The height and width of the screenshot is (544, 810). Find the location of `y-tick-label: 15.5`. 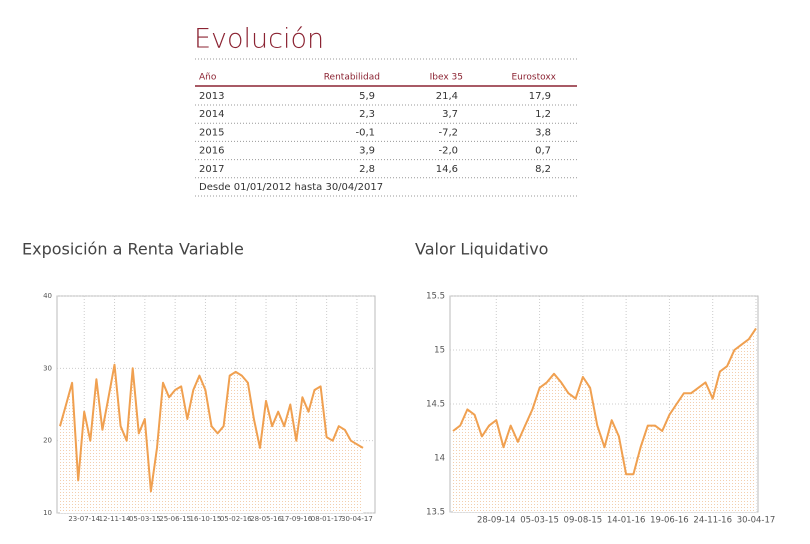

y-tick-label: 15.5 is located at coordinates (435, 297).